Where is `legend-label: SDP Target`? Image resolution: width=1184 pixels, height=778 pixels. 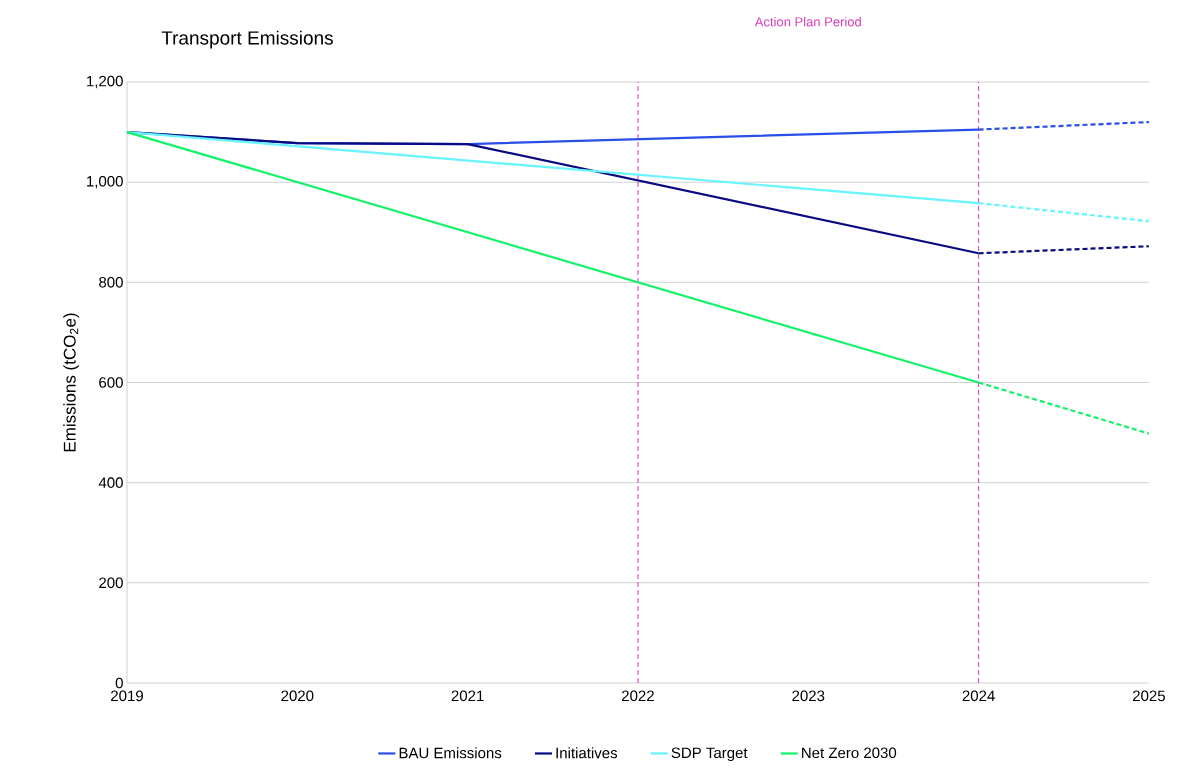 legend-label: SDP Target is located at coordinates (709, 754).